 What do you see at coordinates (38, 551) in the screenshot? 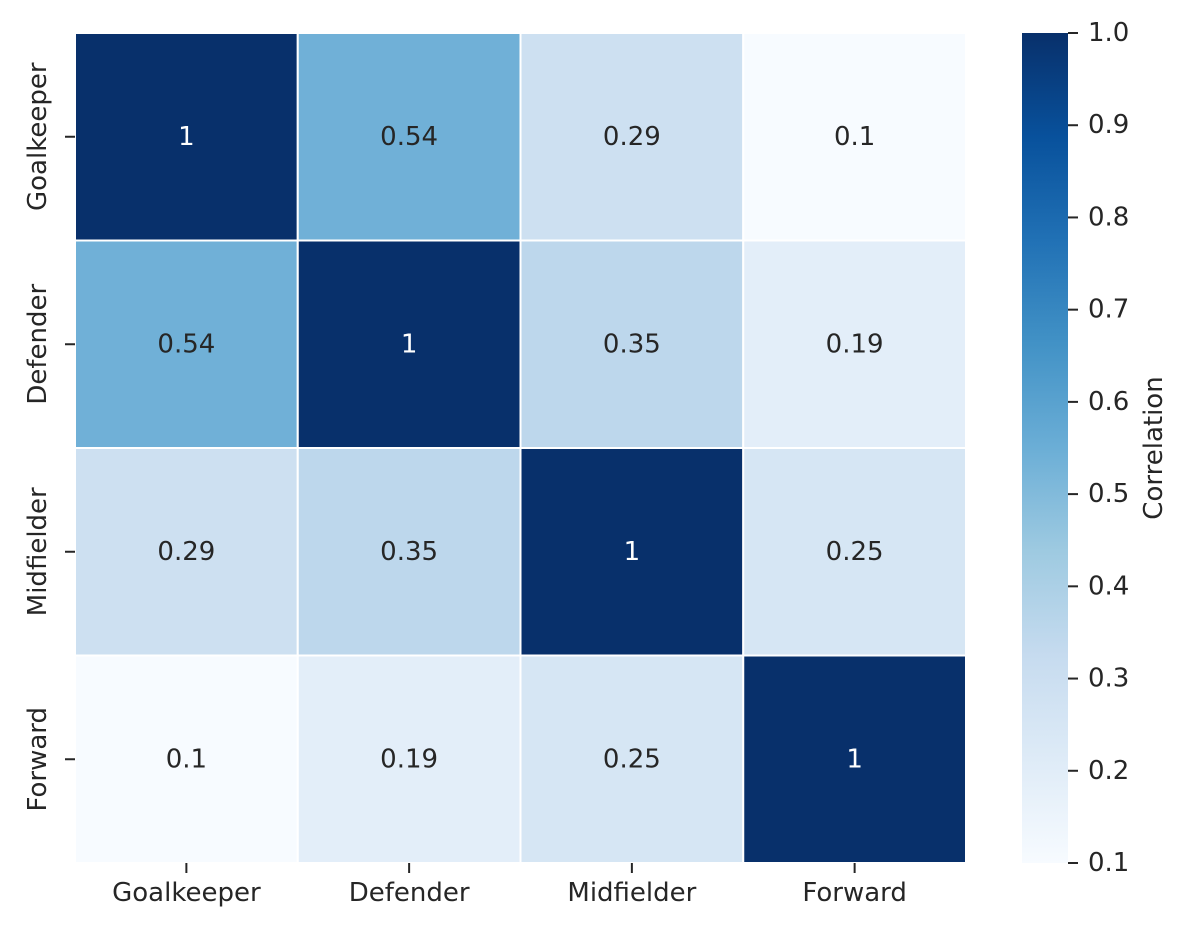
I see `y-tick-label: Midfielder` at bounding box center [38, 551].